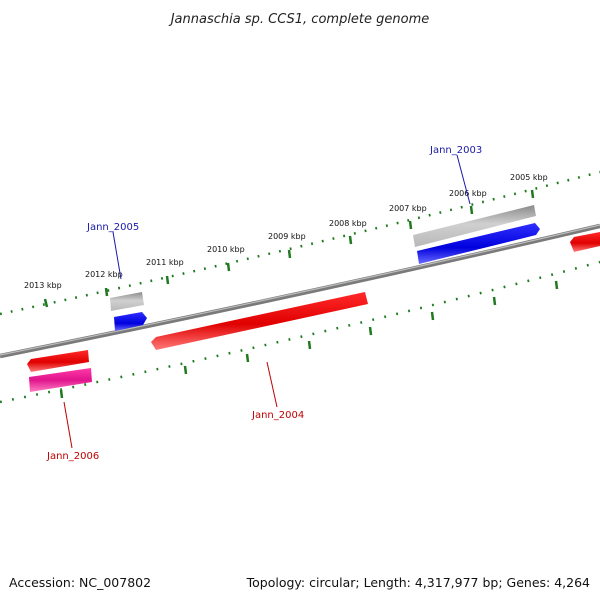  What do you see at coordinates (112, 227) in the screenshot?
I see `gene-label-jann-2005: Jann_2005` at bounding box center [112, 227].